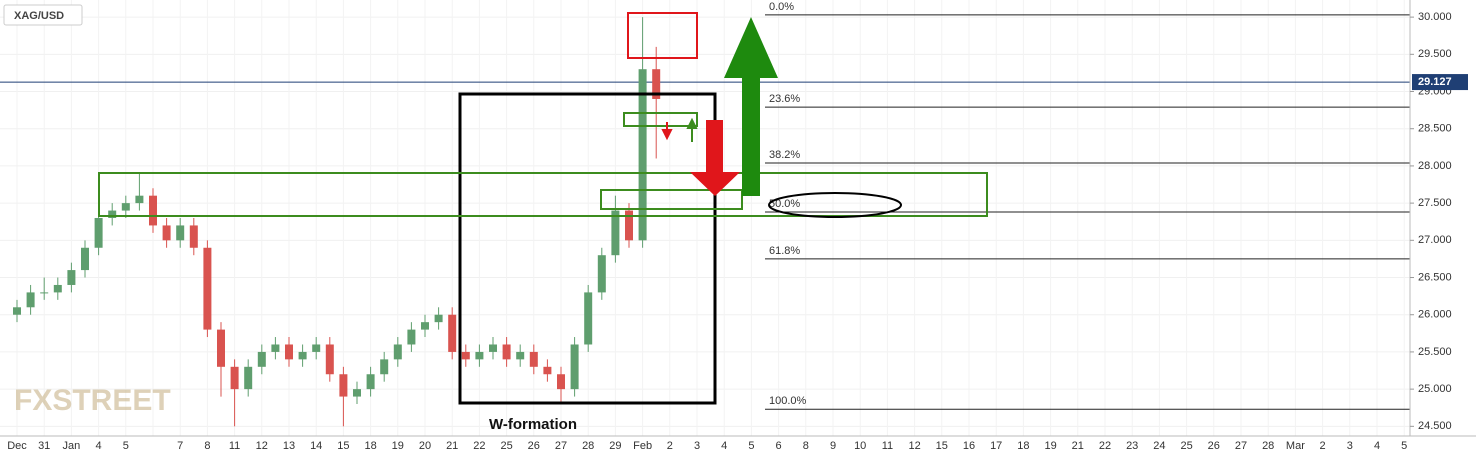  What do you see at coordinates (452, 446) in the screenshot?
I see `x-tick-label: 21` at bounding box center [452, 446].